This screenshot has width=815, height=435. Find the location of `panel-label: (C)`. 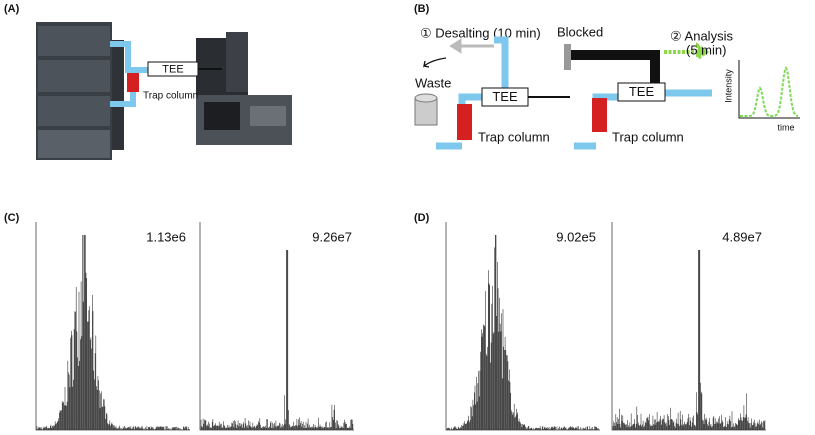

panel-label: (C) is located at coordinates (12, 218).